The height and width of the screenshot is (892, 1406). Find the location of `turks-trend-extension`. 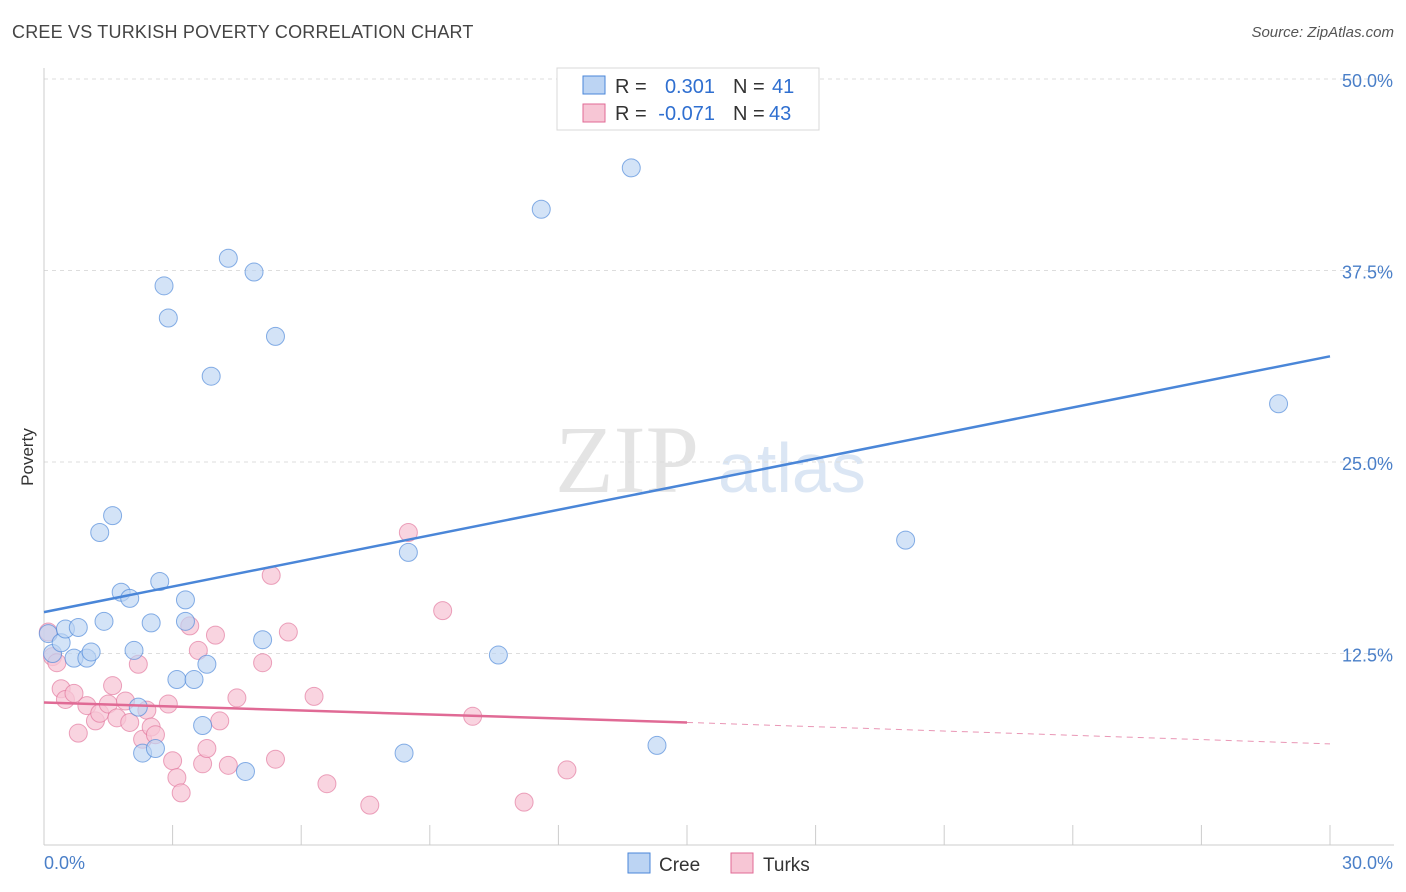

turks-trend-extension is located at coordinates (1008, 733).